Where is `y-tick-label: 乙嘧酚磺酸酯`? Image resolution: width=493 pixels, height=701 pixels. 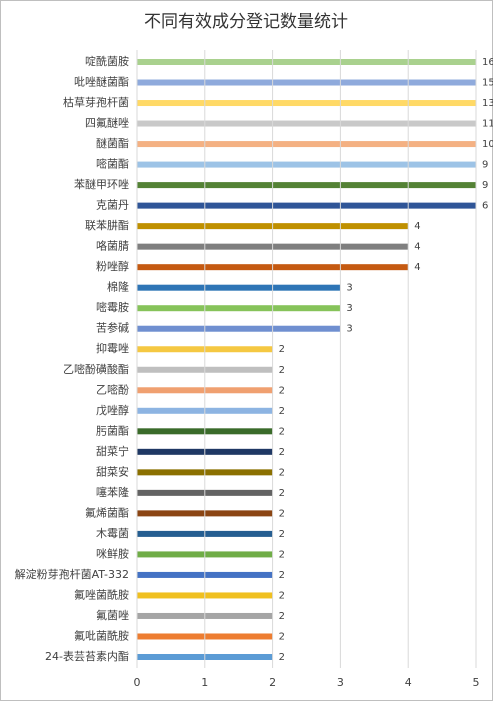
y-tick-label: 乙嘧酚磺酸酯 is located at coordinates (96, 369).